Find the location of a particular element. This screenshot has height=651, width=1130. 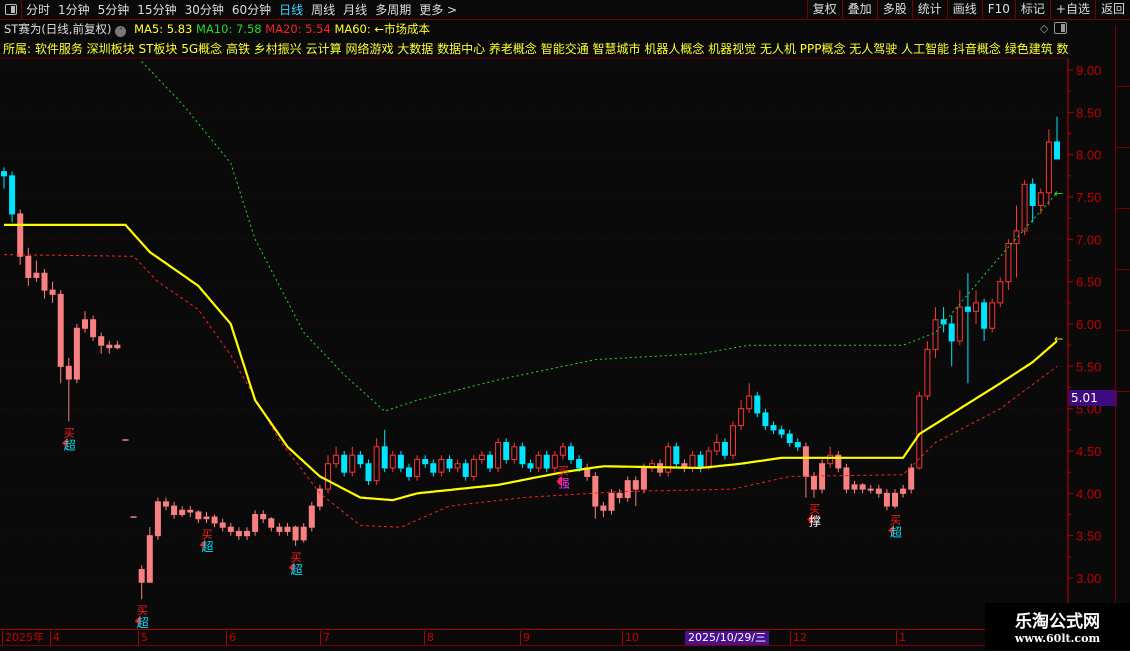

date-label: 12 is located at coordinates (798, 638).